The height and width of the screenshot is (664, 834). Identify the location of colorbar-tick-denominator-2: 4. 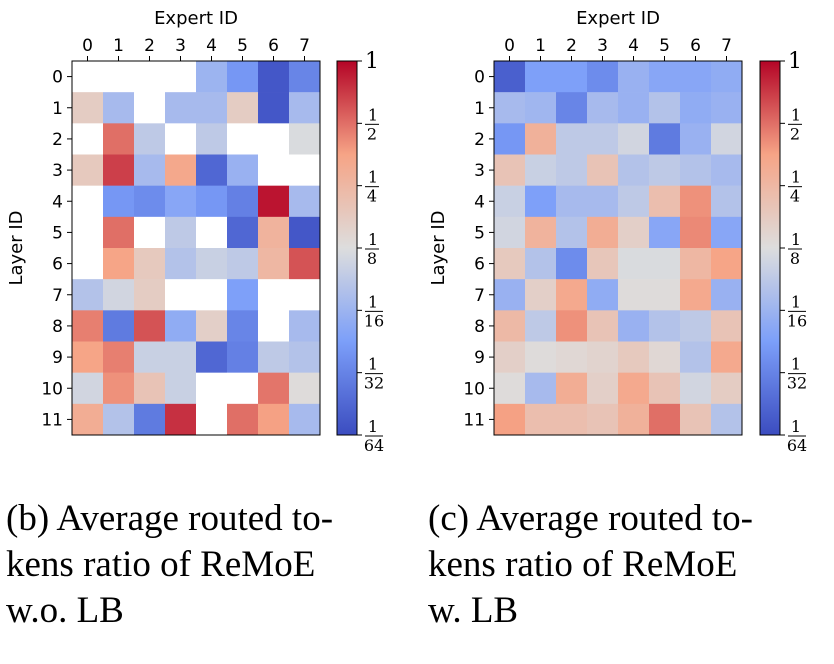
(795, 196).